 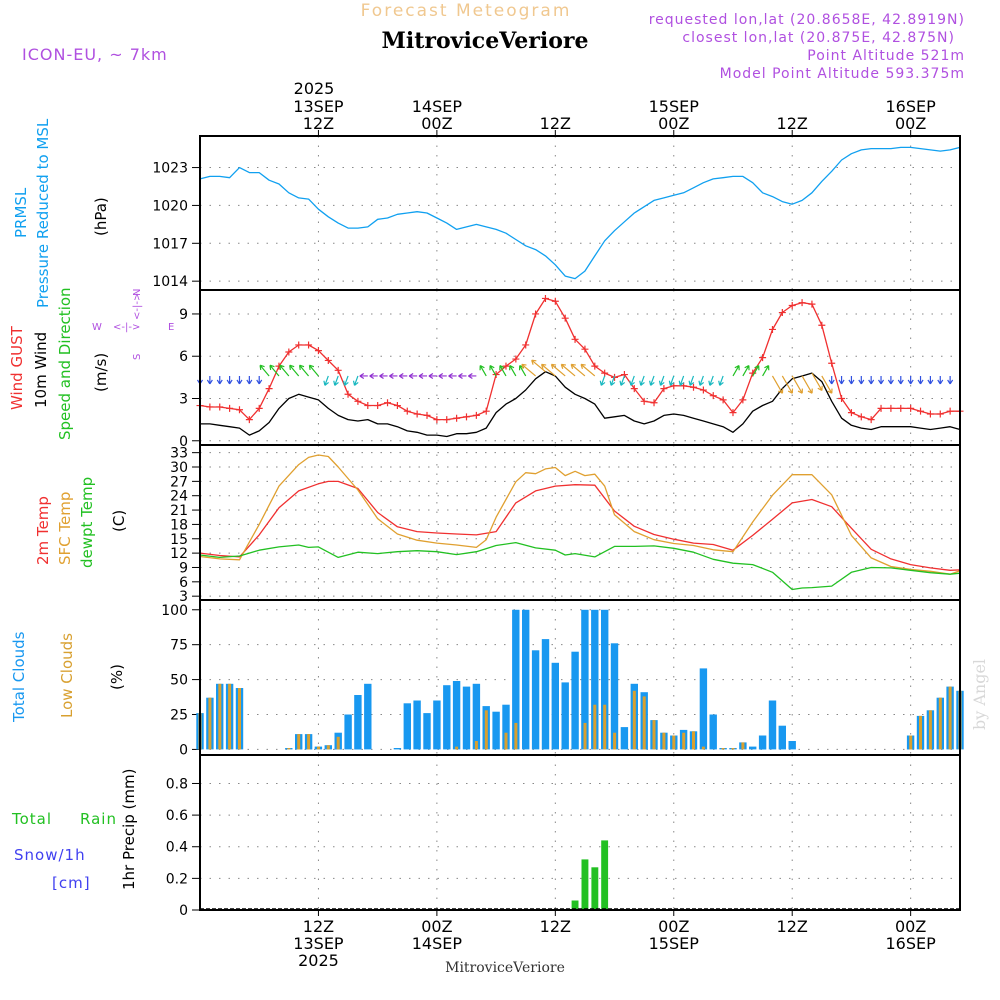 I want to click on precip-unit: 1hr Precip (mm), so click(x=129, y=829).